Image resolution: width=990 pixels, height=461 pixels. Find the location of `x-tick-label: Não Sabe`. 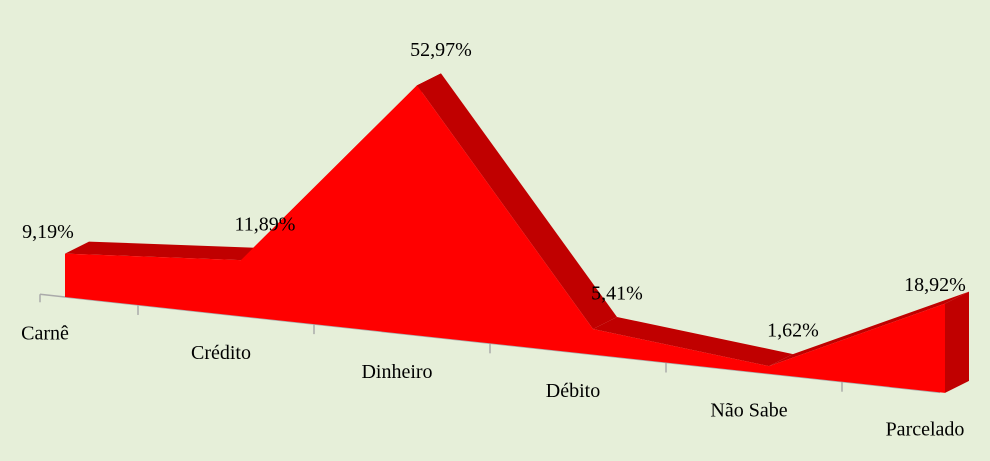

x-tick-label: Não Sabe is located at coordinates (748, 410).